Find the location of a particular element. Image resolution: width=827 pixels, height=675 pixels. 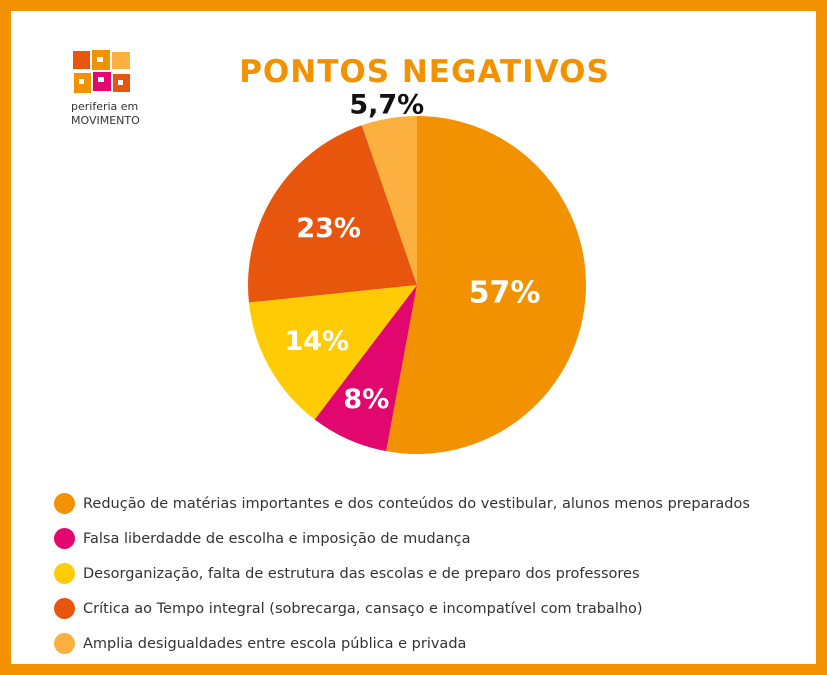

slice-data-label: 23% is located at coordinates (328, 228).